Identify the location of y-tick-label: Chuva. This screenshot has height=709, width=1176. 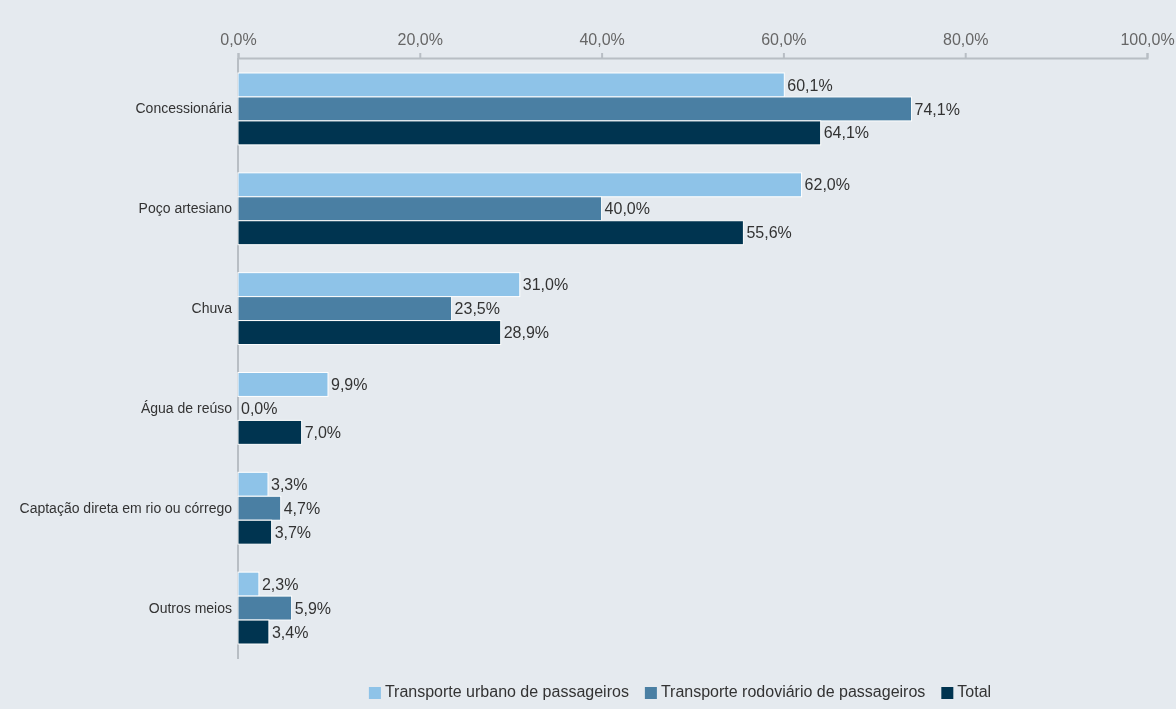
(212, 308).